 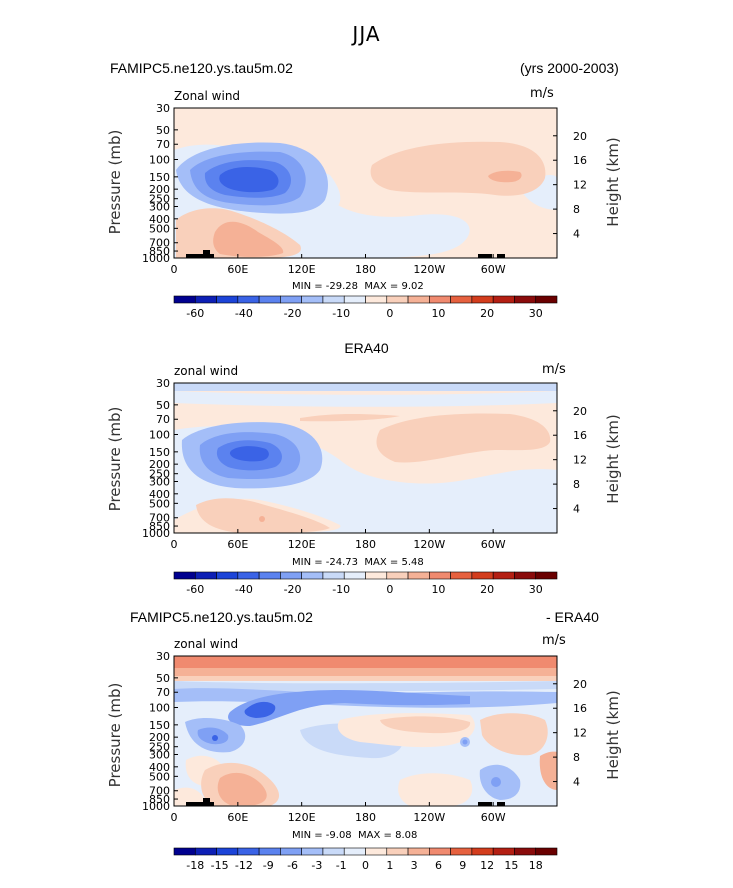 I want to click on pressure-tick-label: 70, so click(x=163, y=419).